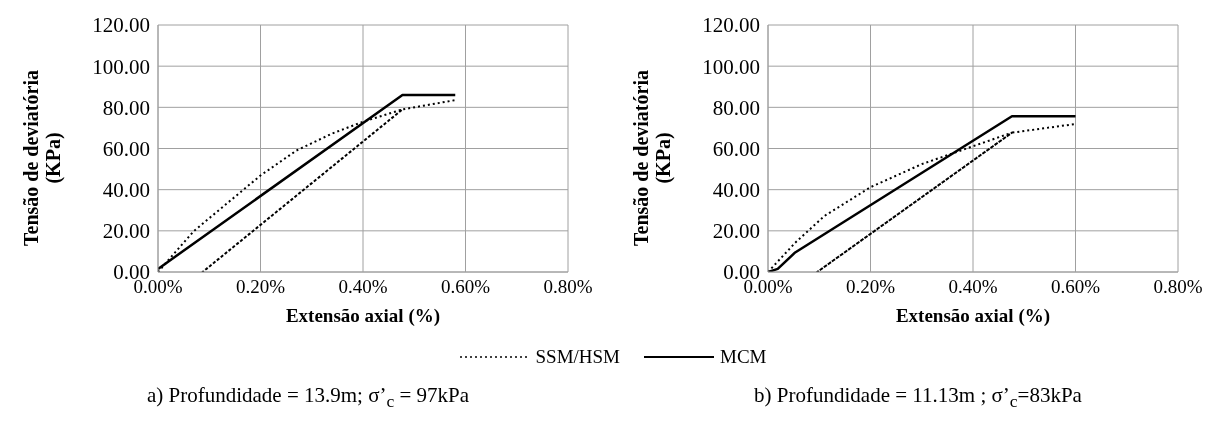 The height and width of the screenshot is (434, 1214). Describe the element at coordinates (308, 398) in the screenshot. I see `text: a) Profundidade = 13.9m; σ’$_{c}$ = 97kPa` at that location.